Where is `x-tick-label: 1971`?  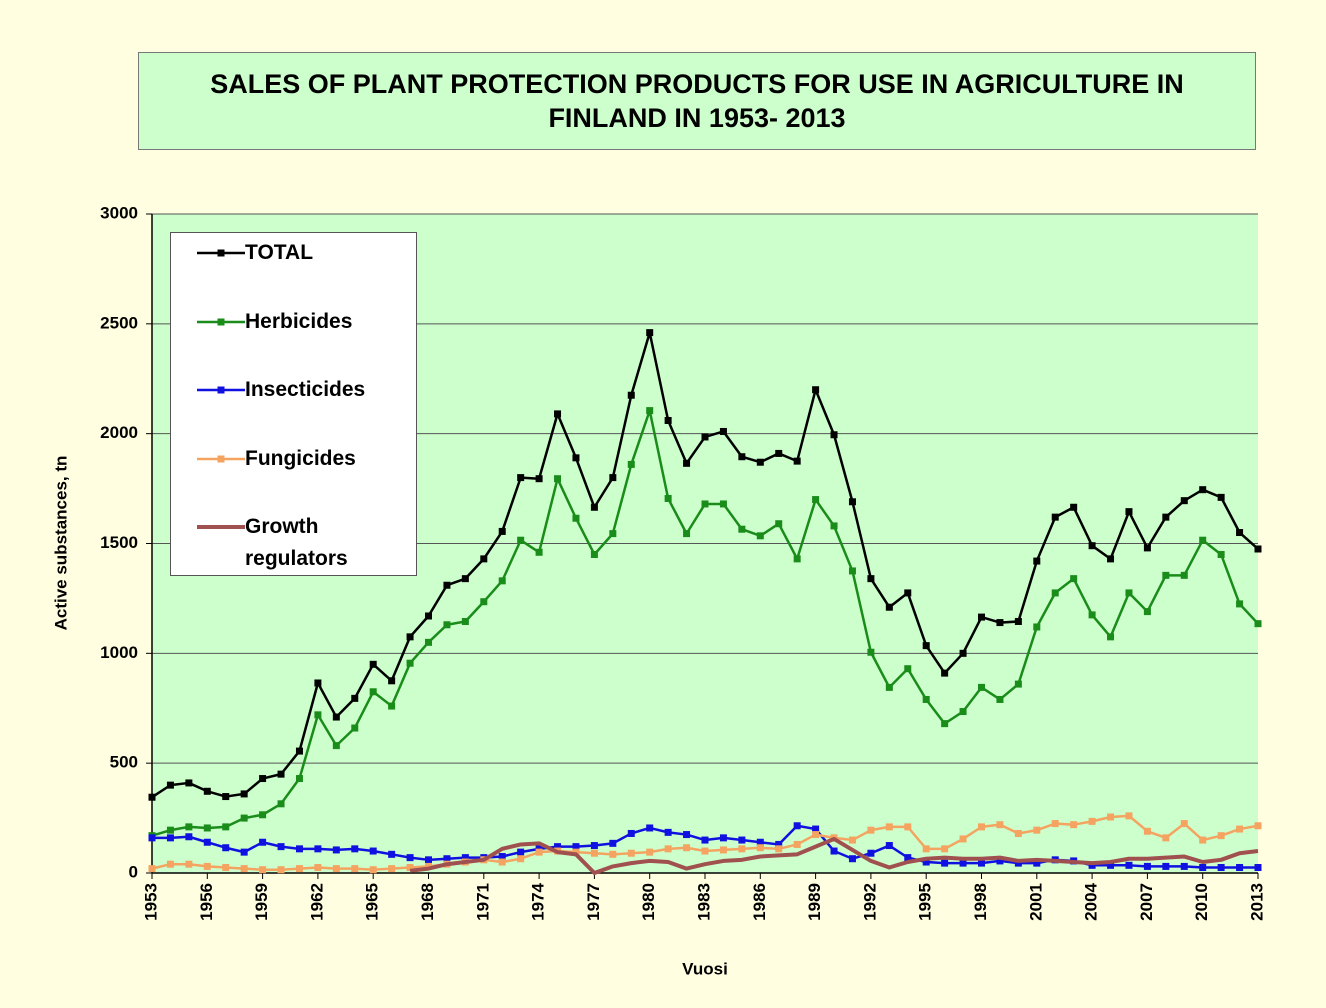 x-tick-label: 1971 is located at coordinates (482, 902).